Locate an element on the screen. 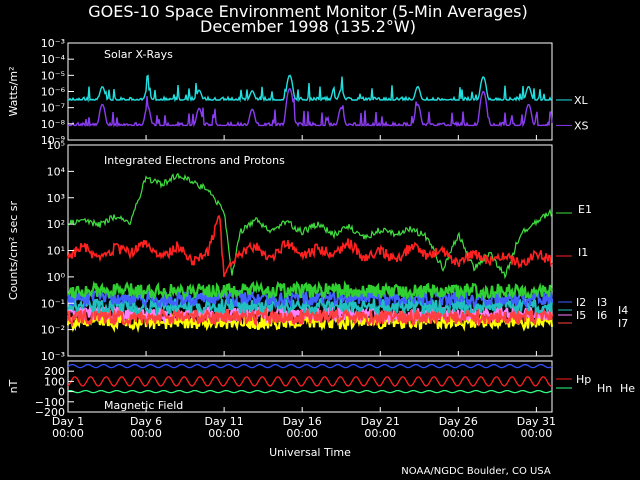  series-line-hn is located at coordinates (310, 366).